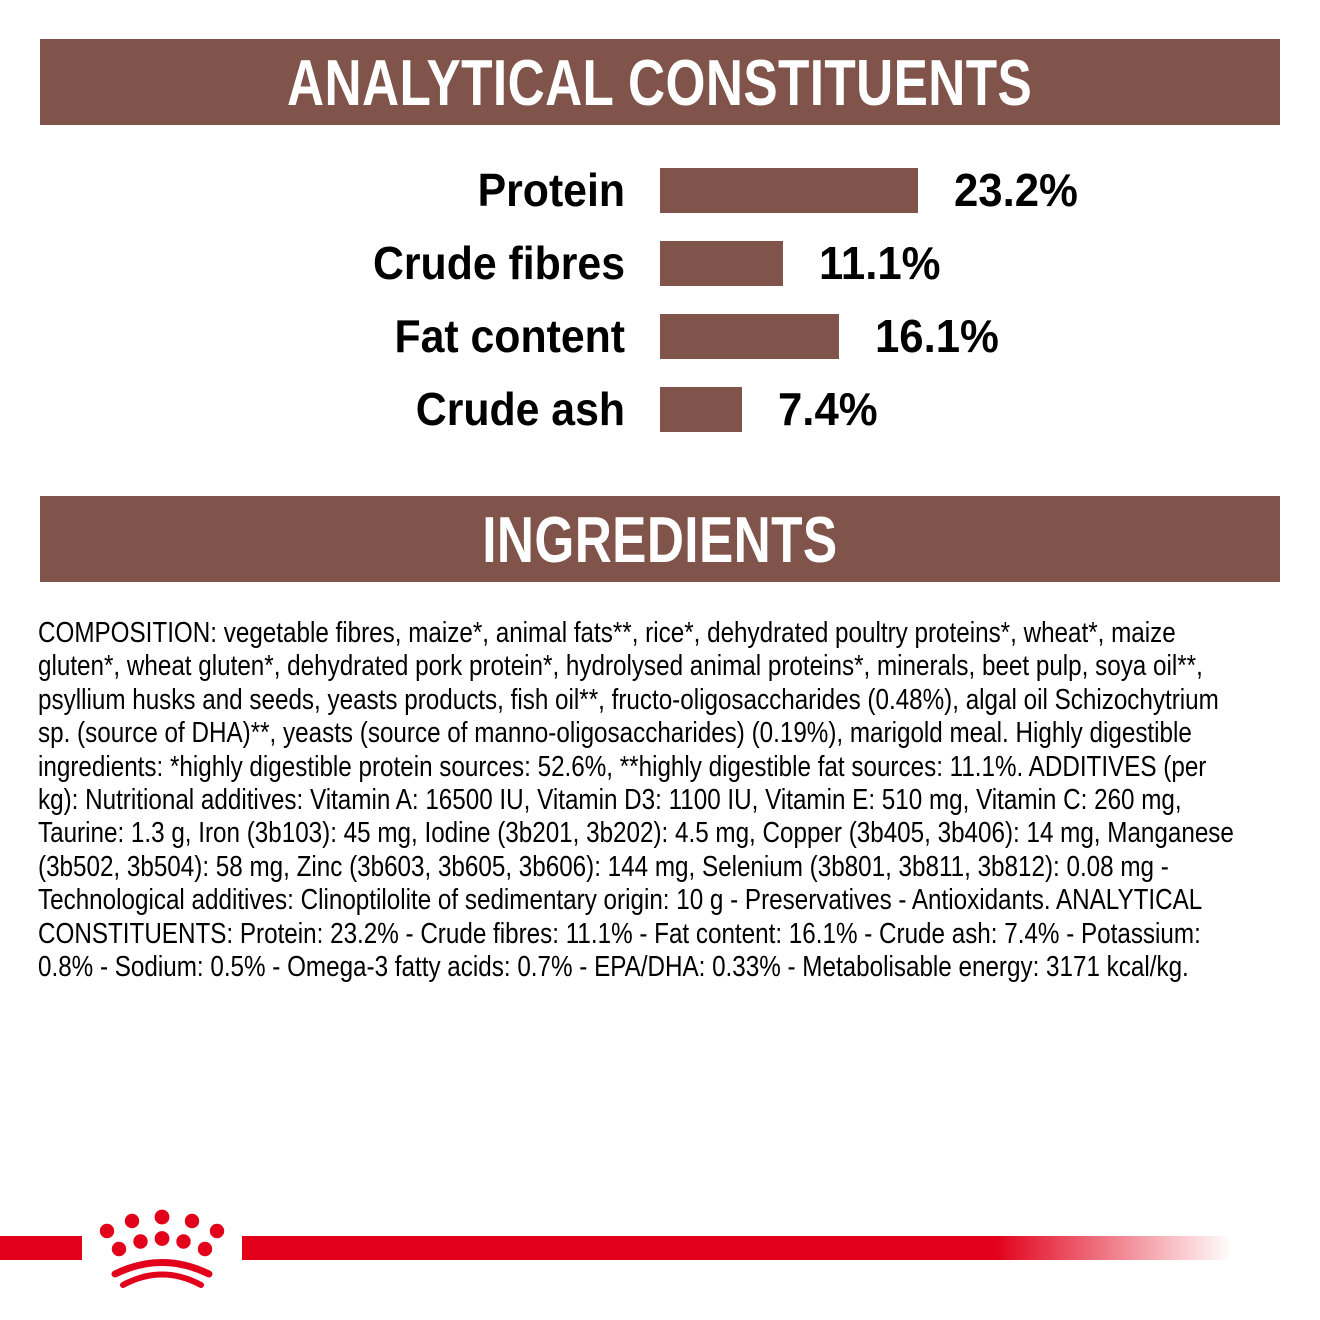 The width and height of the screenshot is (1320, 1320). I want to click on chart-value-crude-ash: 7.4%, so click(828, 409).